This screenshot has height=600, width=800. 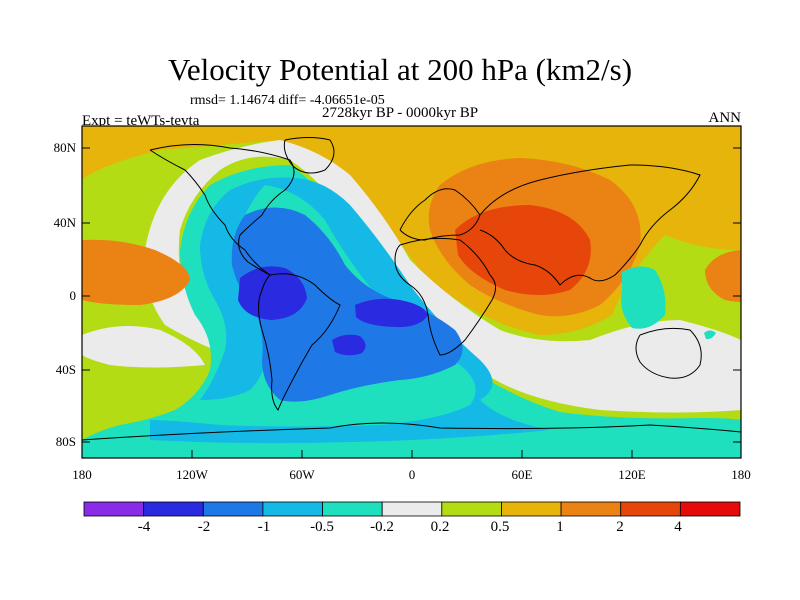 I want to click on lat-label-0: 0, so click(x=73, y=295).